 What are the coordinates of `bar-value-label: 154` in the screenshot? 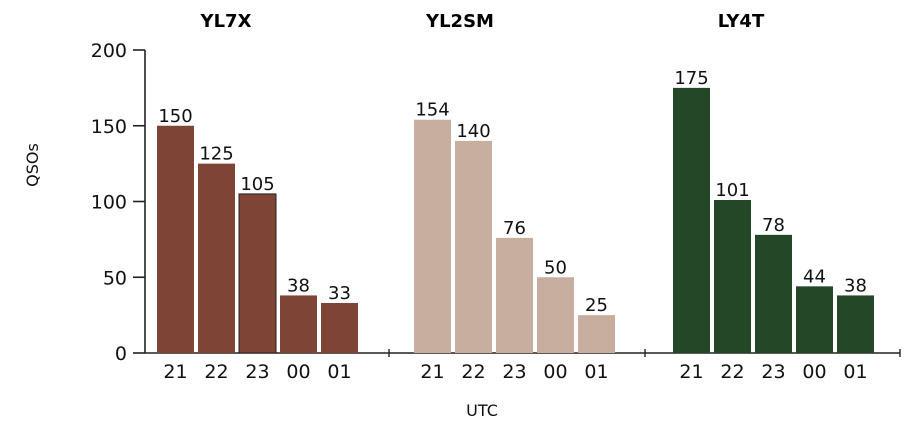 It's located at (432, 110).